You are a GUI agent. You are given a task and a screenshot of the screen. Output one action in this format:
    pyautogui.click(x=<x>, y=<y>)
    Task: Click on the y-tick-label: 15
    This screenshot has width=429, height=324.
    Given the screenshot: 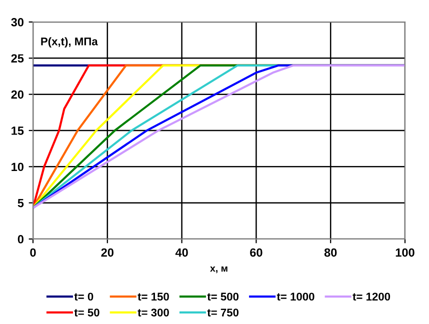 What is the action you would take?
    pyautogui.click(x=18, y=130)
    